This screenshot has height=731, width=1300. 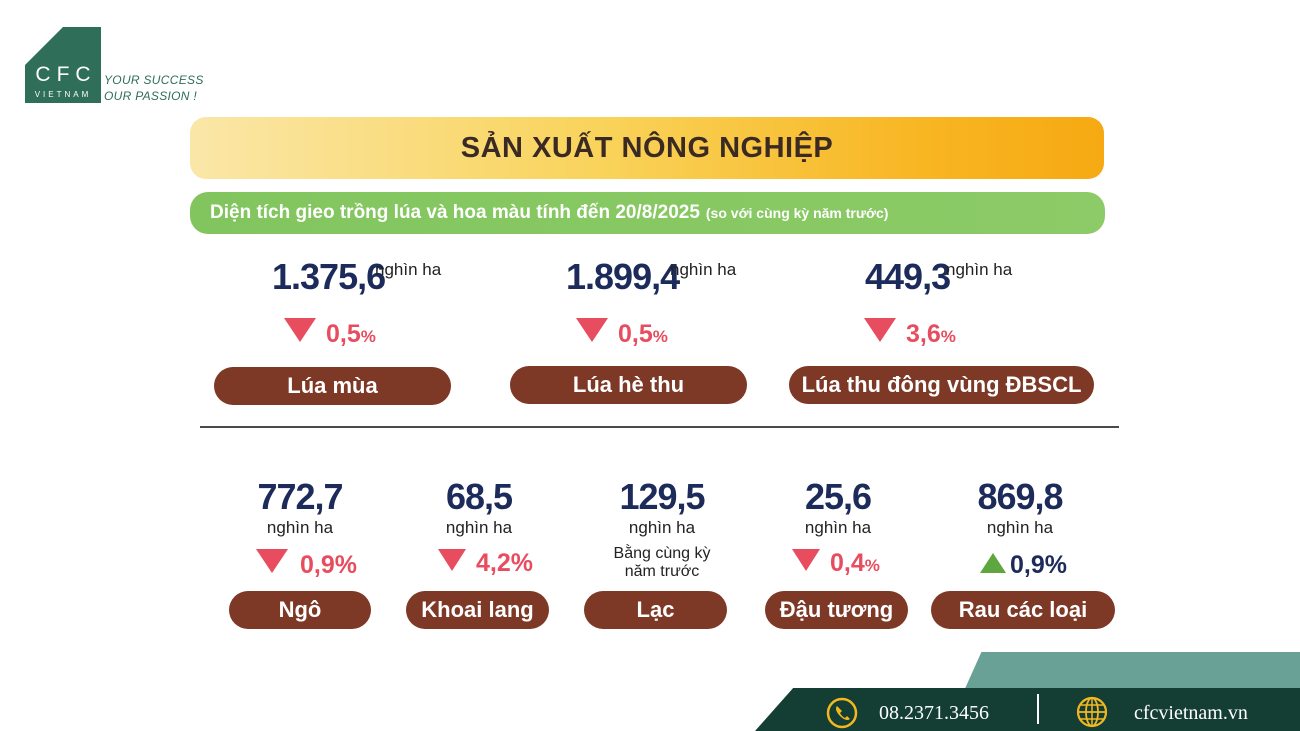 I want to click on crop-value-2: 68,5, so click(x=479, y=496).